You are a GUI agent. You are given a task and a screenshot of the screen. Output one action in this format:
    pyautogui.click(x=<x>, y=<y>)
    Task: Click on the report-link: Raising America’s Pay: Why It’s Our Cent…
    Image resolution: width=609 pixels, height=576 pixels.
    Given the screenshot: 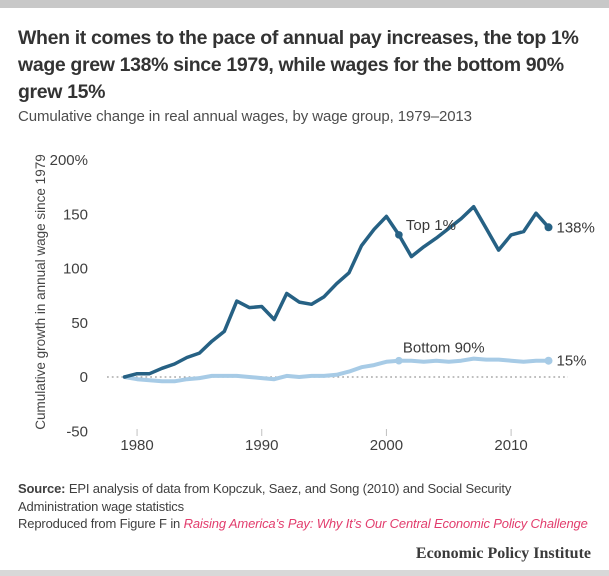 What is the action you would take?
    pyautogui.click(x=385, y=523)
    